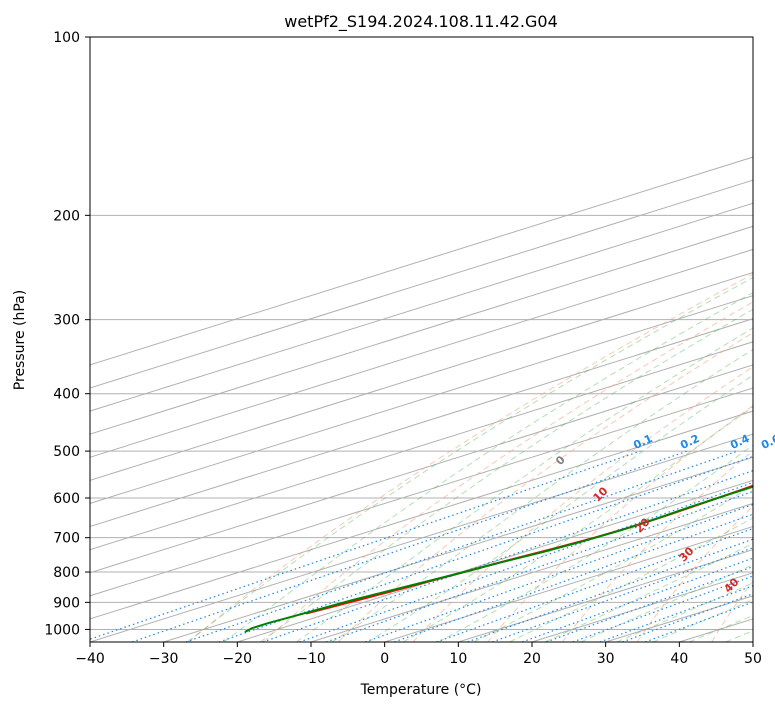 The width and height of the screenshot is (775, 708). Describe the element at coordinates (164, 659) in the screenshot. I see `x-tick-label: −30` at that location.